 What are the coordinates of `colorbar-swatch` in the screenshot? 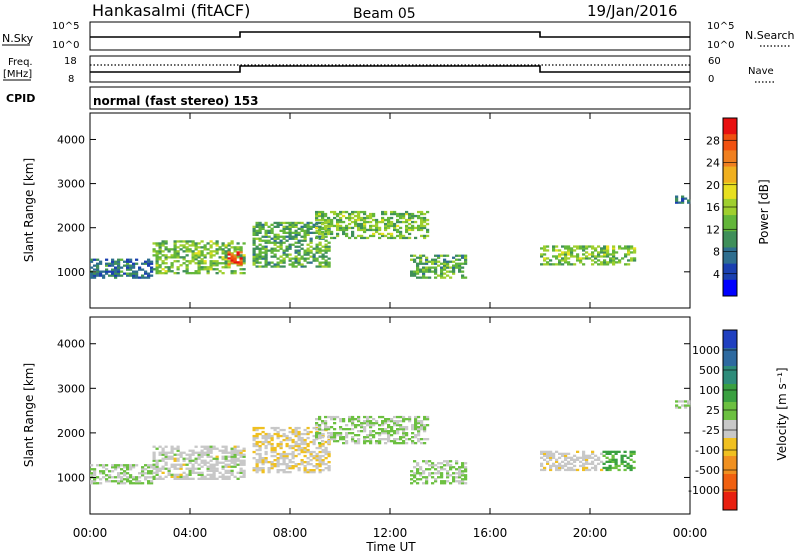 It's located at (730, 357).